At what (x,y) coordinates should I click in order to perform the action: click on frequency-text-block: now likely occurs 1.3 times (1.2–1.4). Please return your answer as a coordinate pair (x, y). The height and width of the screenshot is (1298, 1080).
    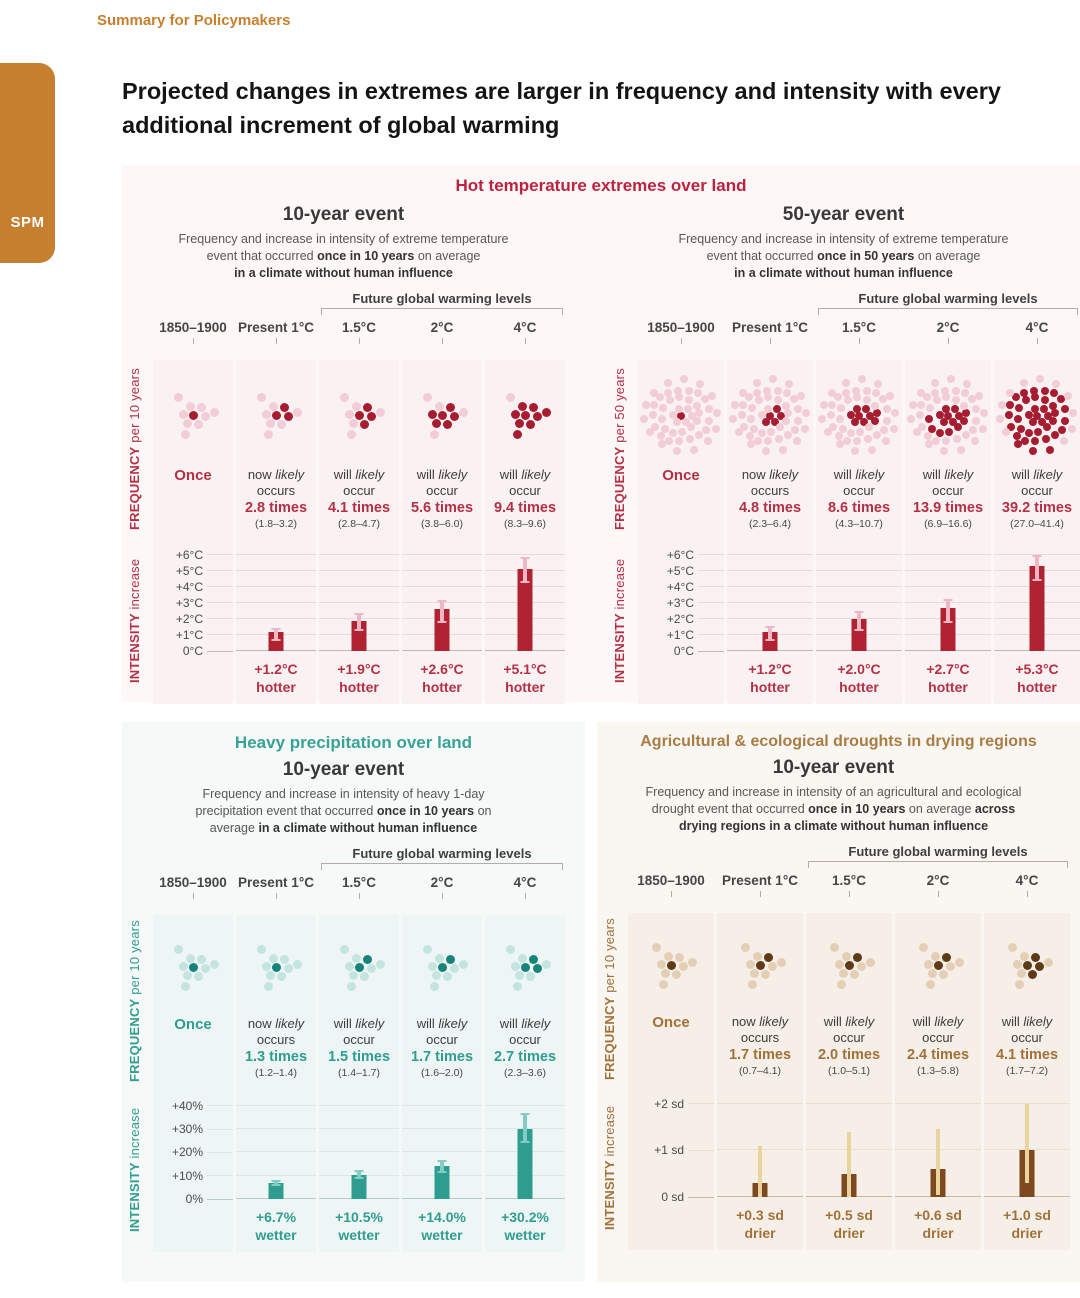
    Looking at the image, I should click on (276, 1051).